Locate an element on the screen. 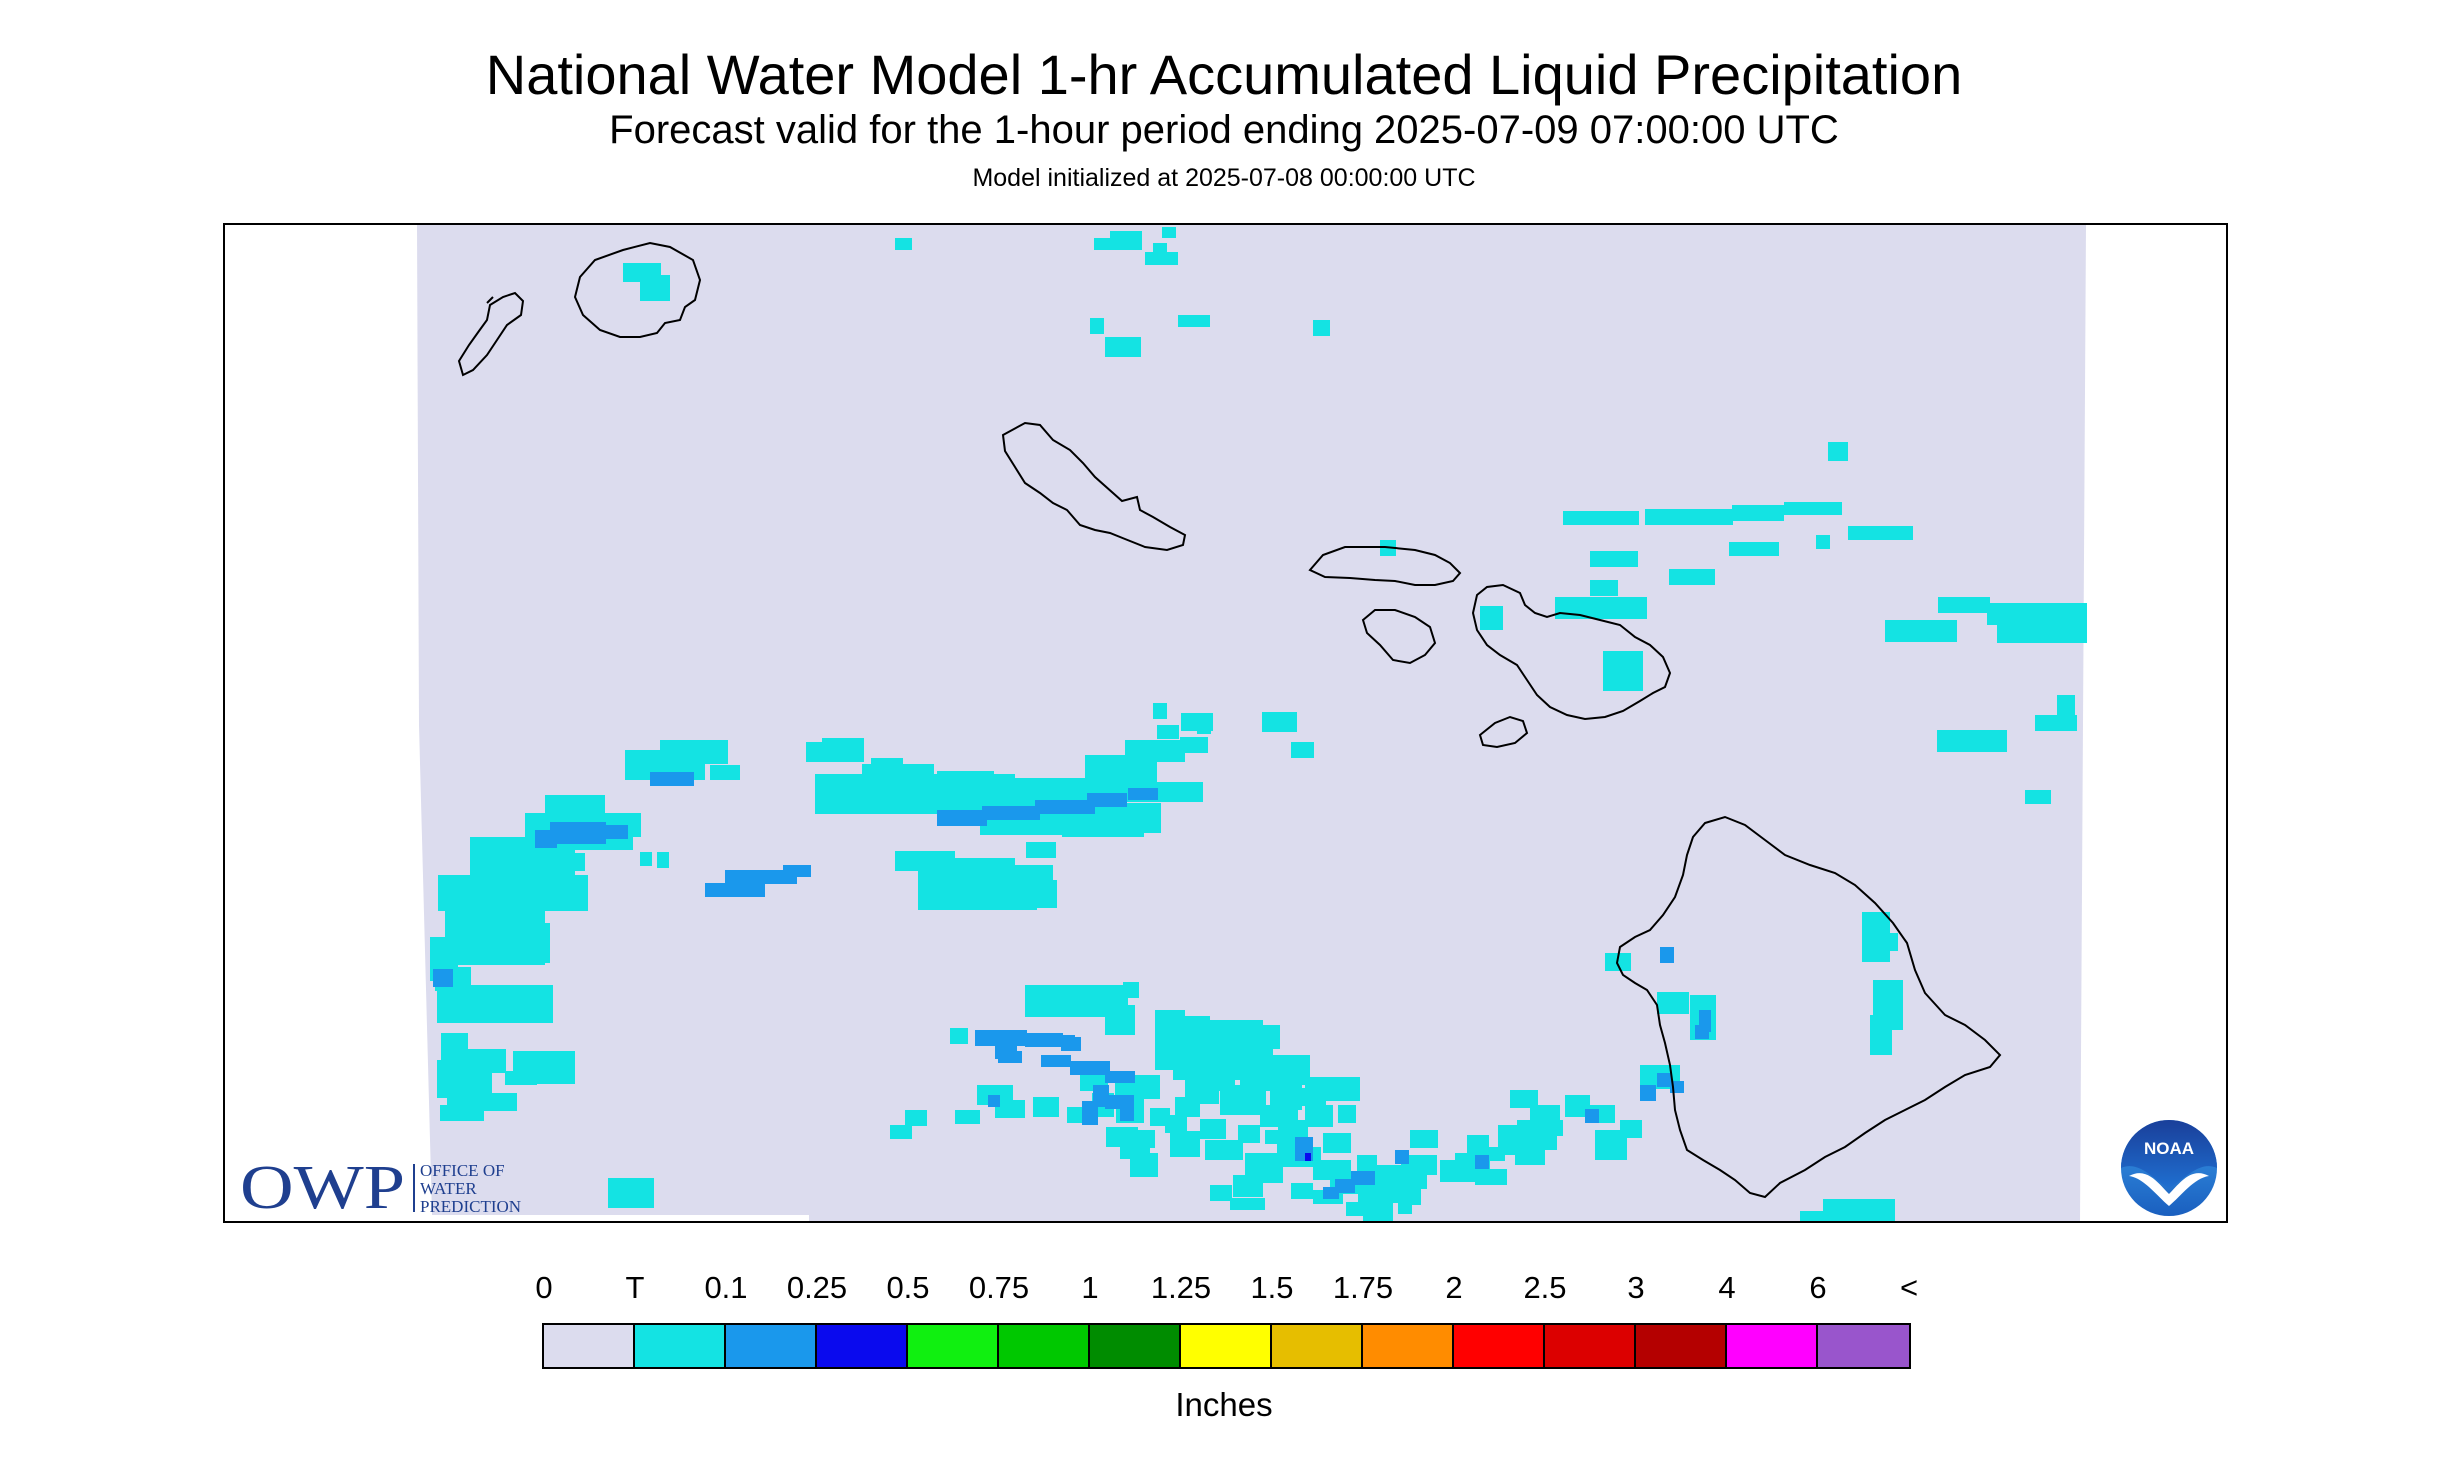  legend-label: 2 is located at coordinates (1454, 1287).